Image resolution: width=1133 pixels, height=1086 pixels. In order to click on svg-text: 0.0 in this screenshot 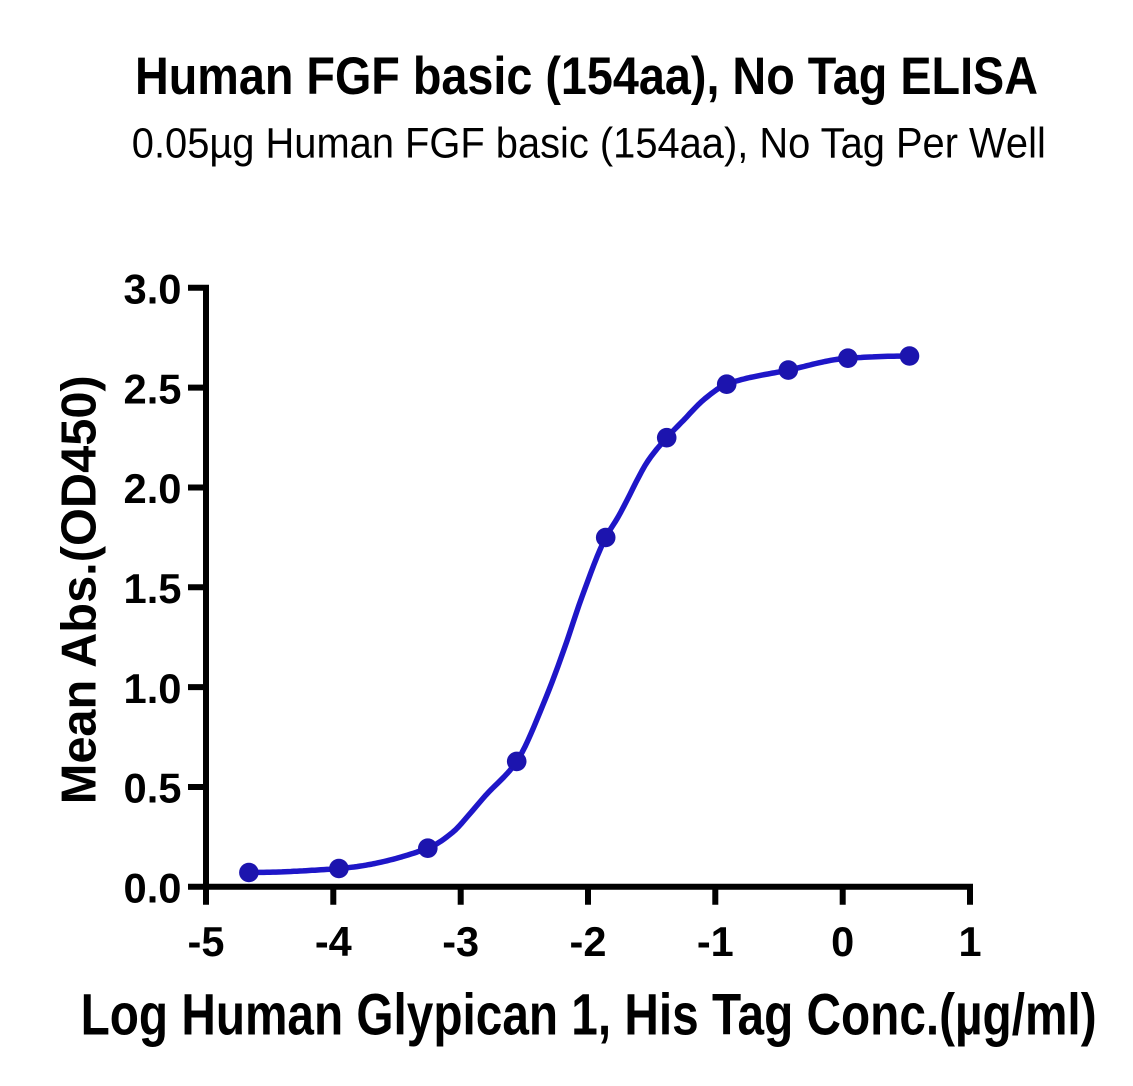, I will do `click(153, 888)`.